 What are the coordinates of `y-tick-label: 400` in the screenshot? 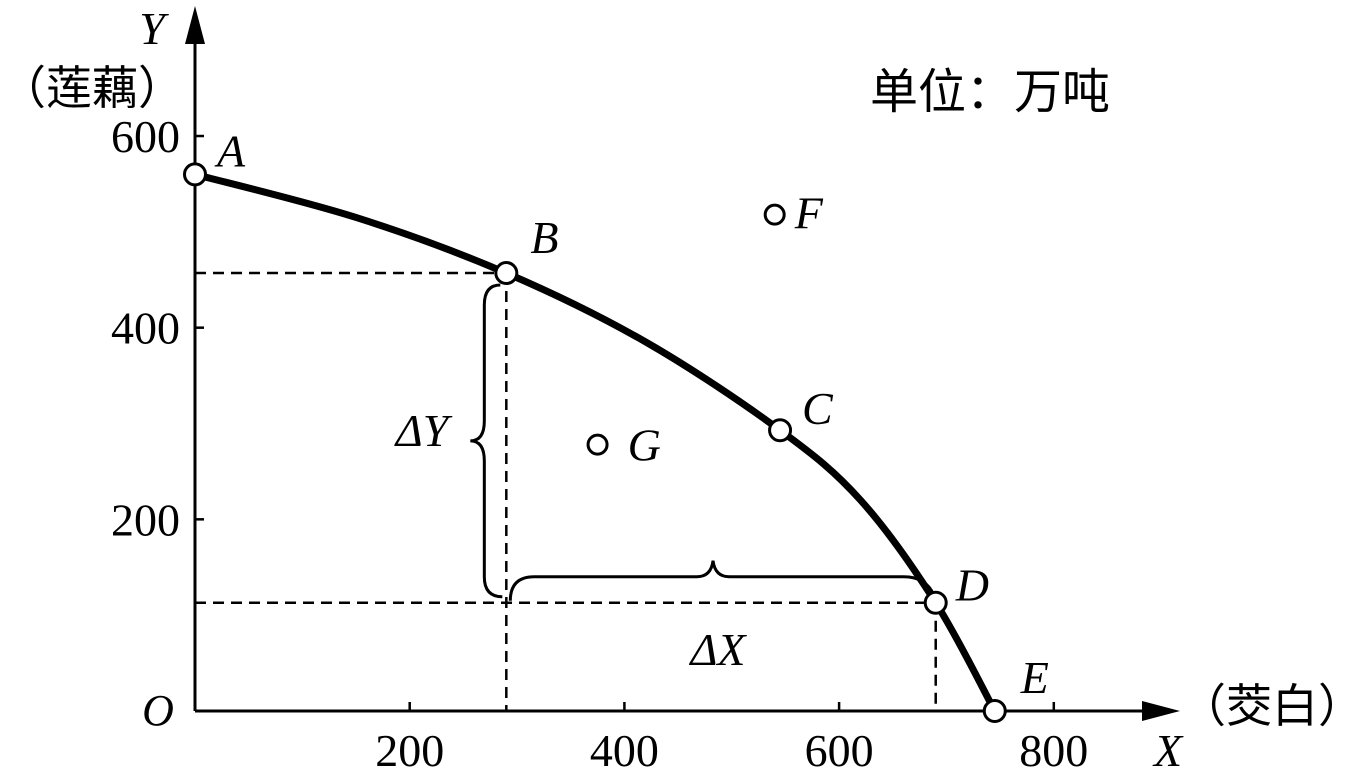 It's located at (145, 328).